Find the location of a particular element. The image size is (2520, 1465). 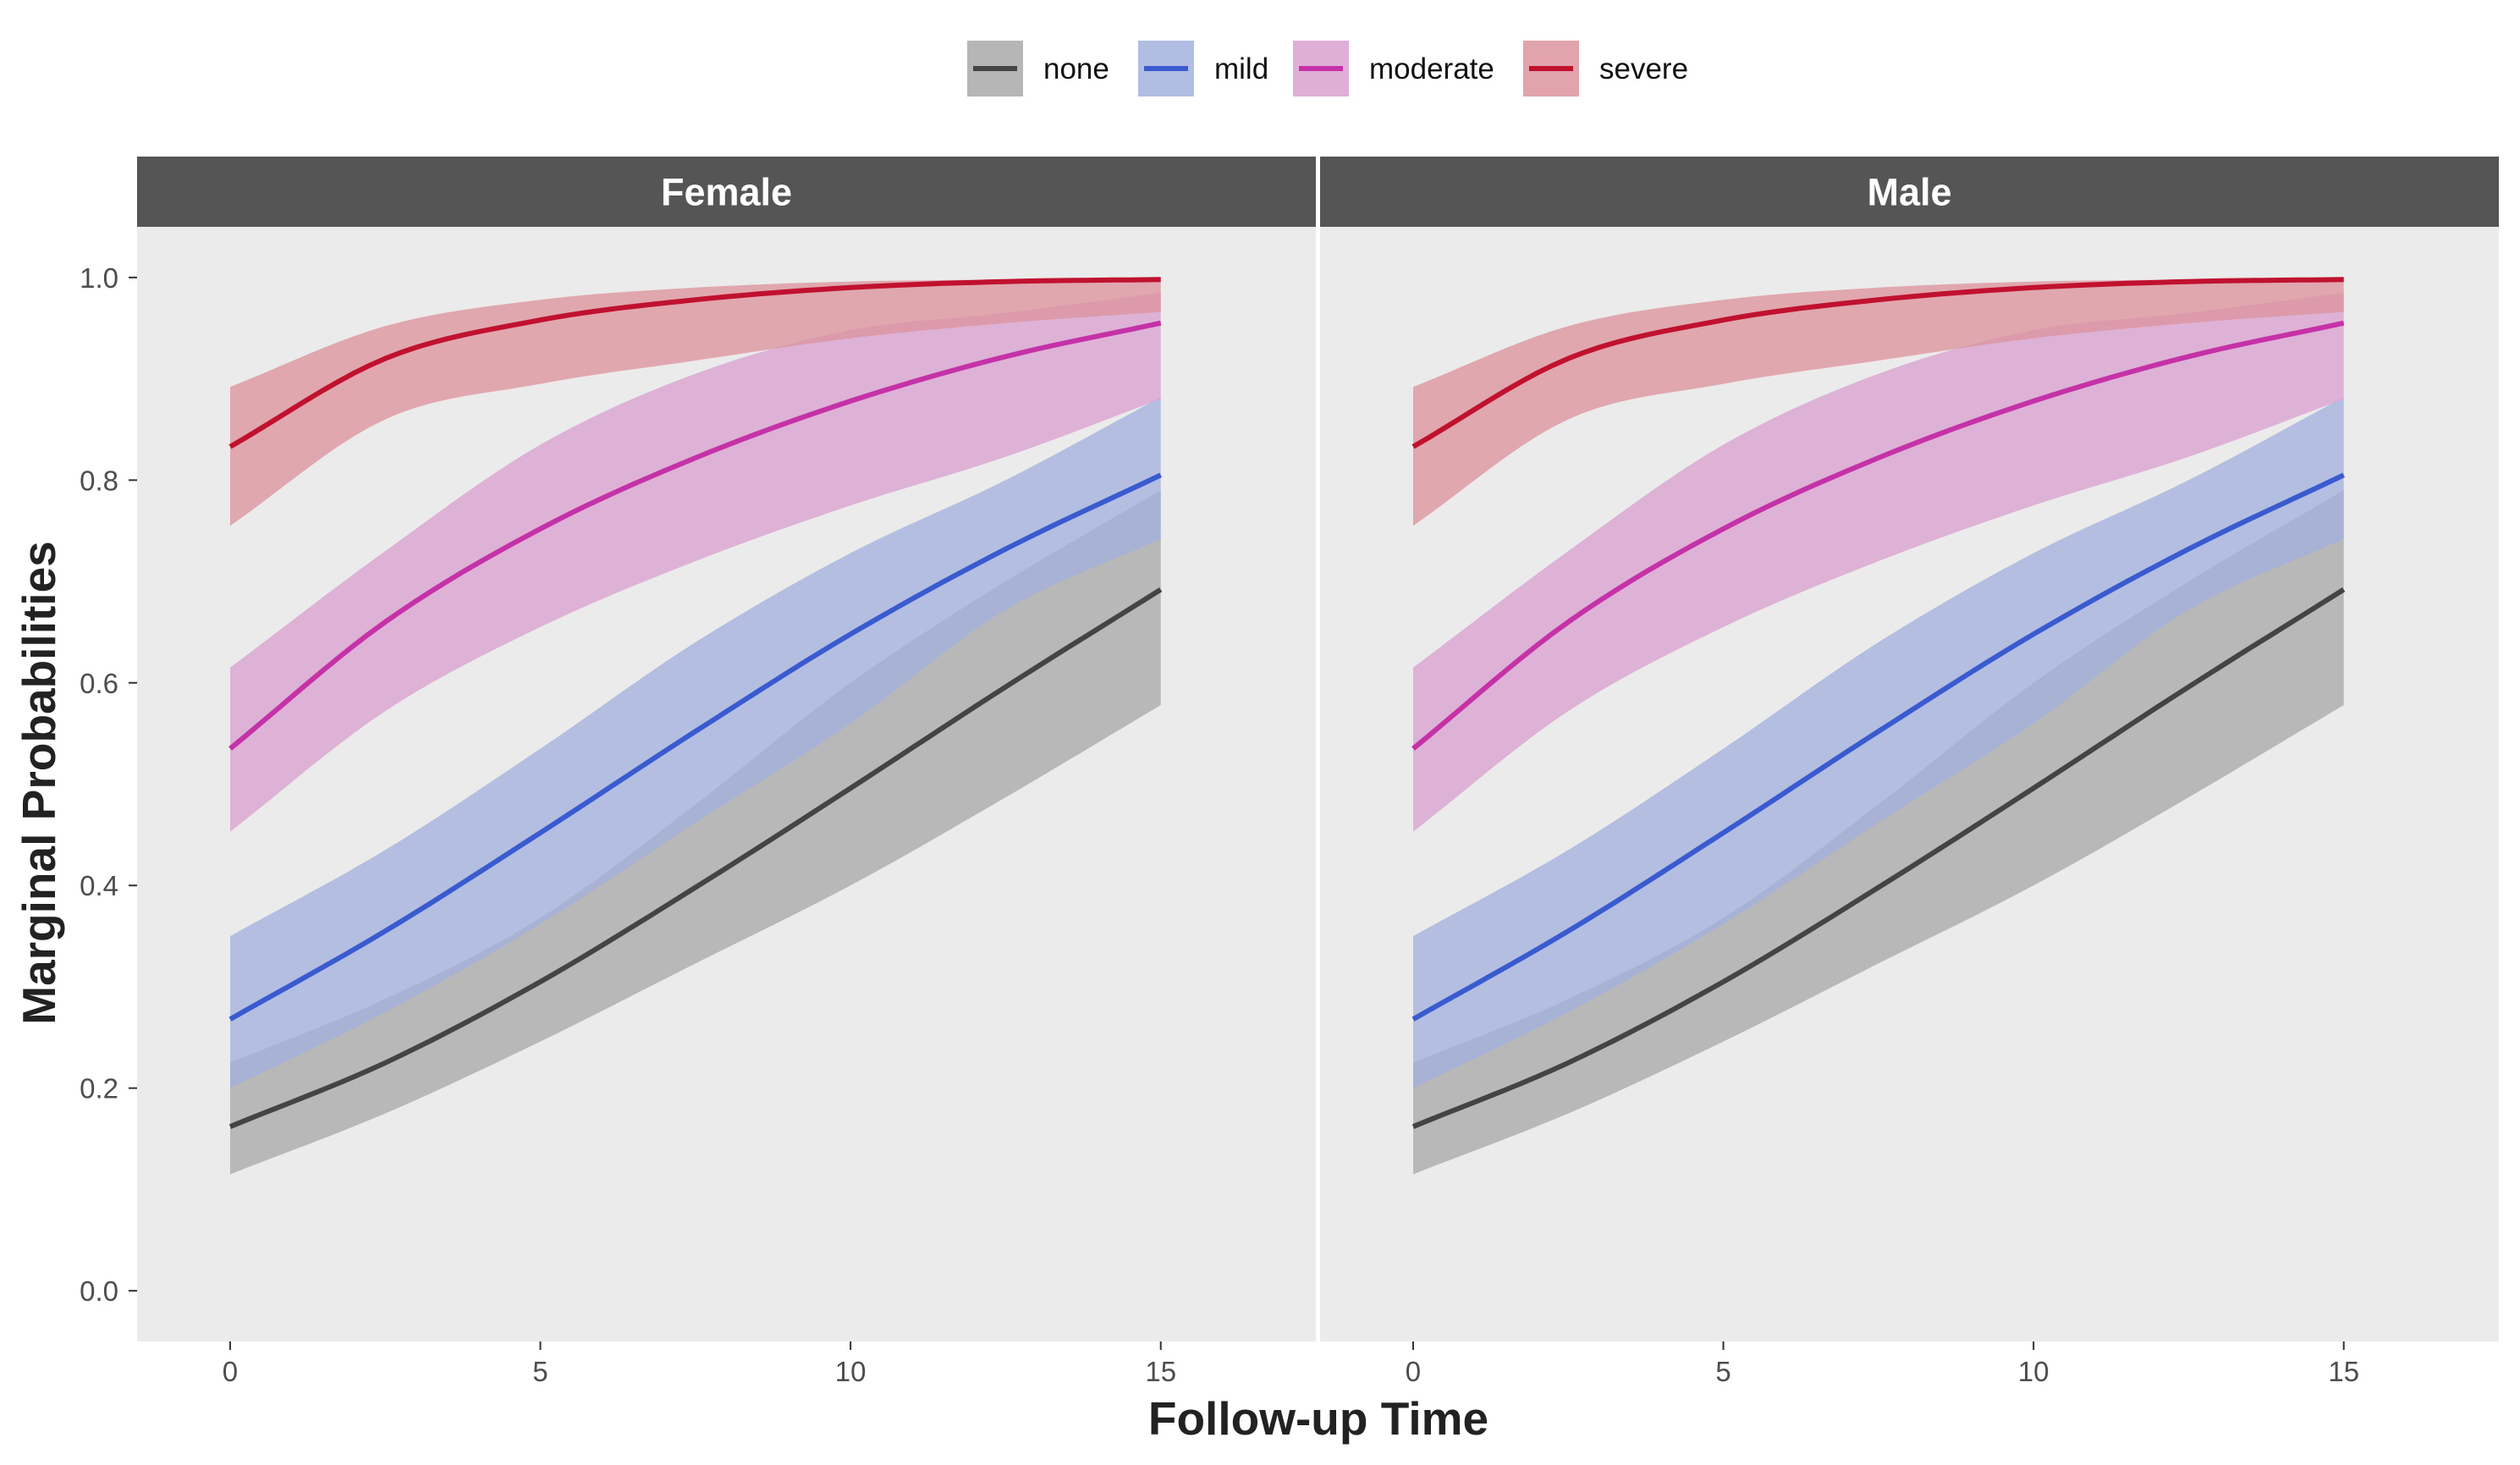

legend-label: none is located at coordinates (1076, 68).